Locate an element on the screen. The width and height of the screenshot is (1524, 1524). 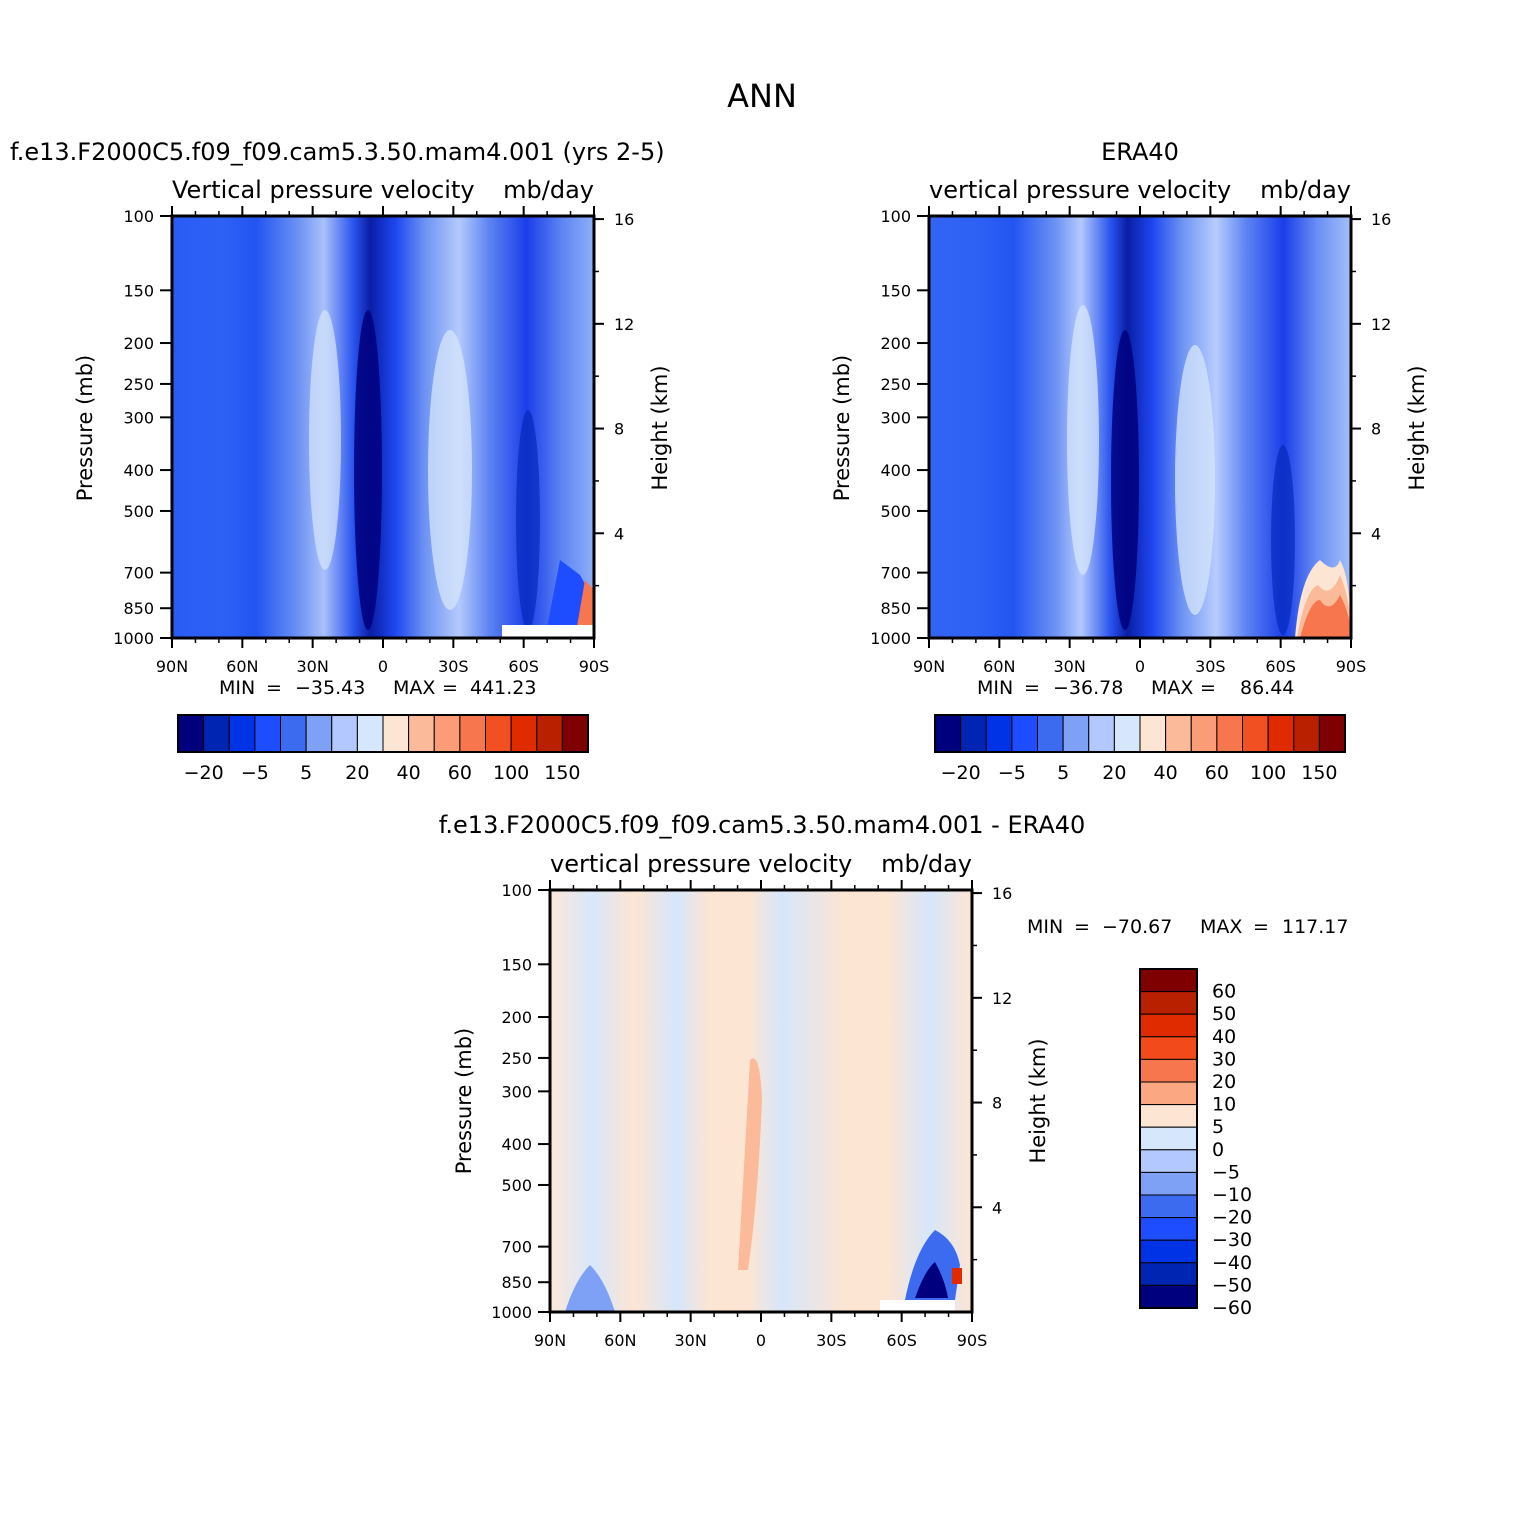
colorbar-label: −30 is located at coordinates (1232, 1240).